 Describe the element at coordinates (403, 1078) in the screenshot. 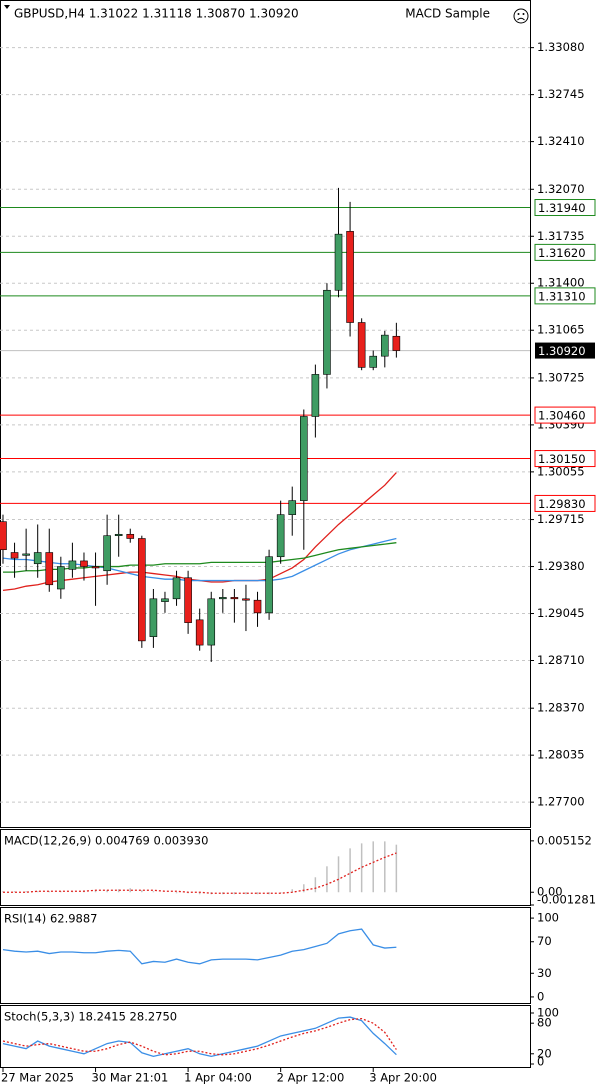

I see `x-tick-label: 3 Apr 20:00` at that location.